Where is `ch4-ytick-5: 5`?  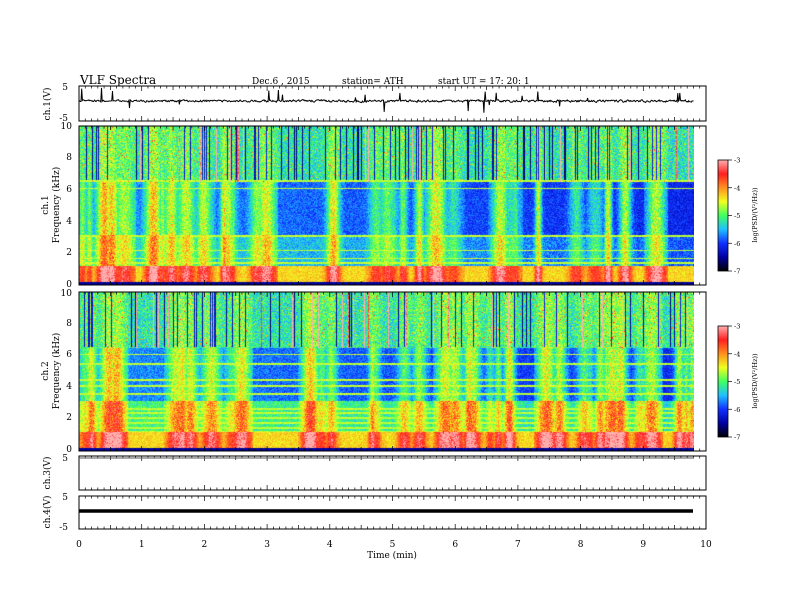 ch4-ytick-5: 5 is located at coordinates (65, 498).